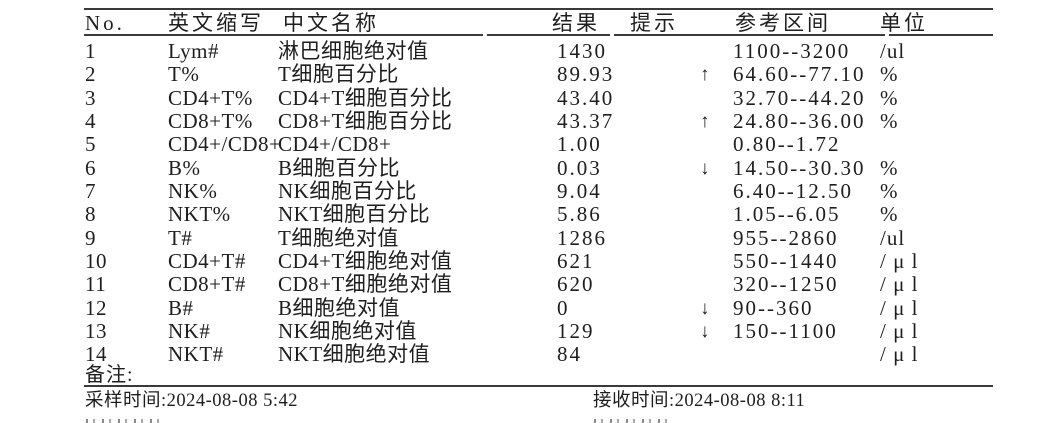 The width and height of the screenshot is (1041, 423). Describe the element at coordinates (181, 307) in the screenshot. I see `cell-abbr: B#` at that location.